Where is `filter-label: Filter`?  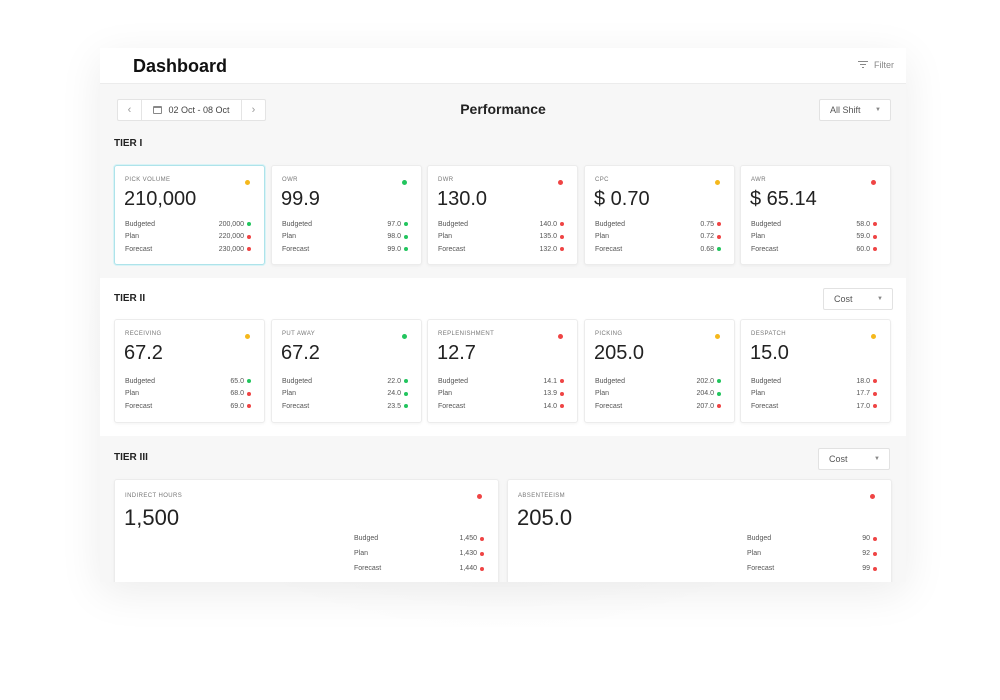
filter-label: Filter is located at coordinates (884, 65).